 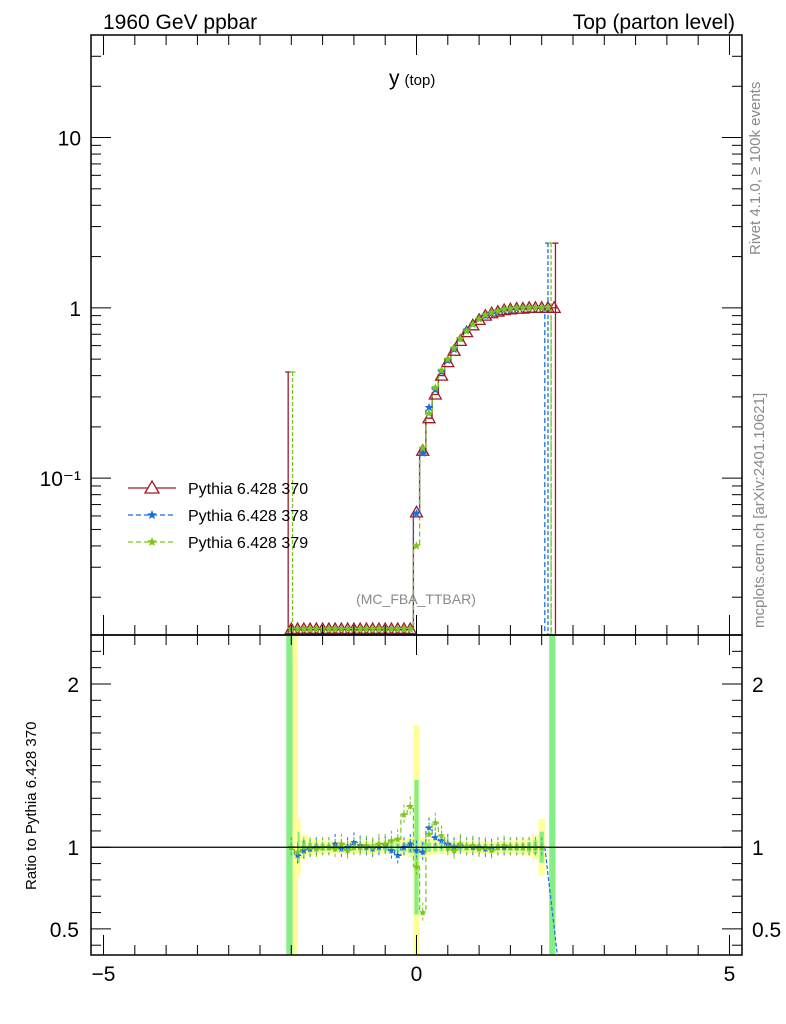 What do you see at coordinates (248, 543) in the screenshot?
I see `legend-label: Pythia 6.428 379` at bounding box center [248, 543].